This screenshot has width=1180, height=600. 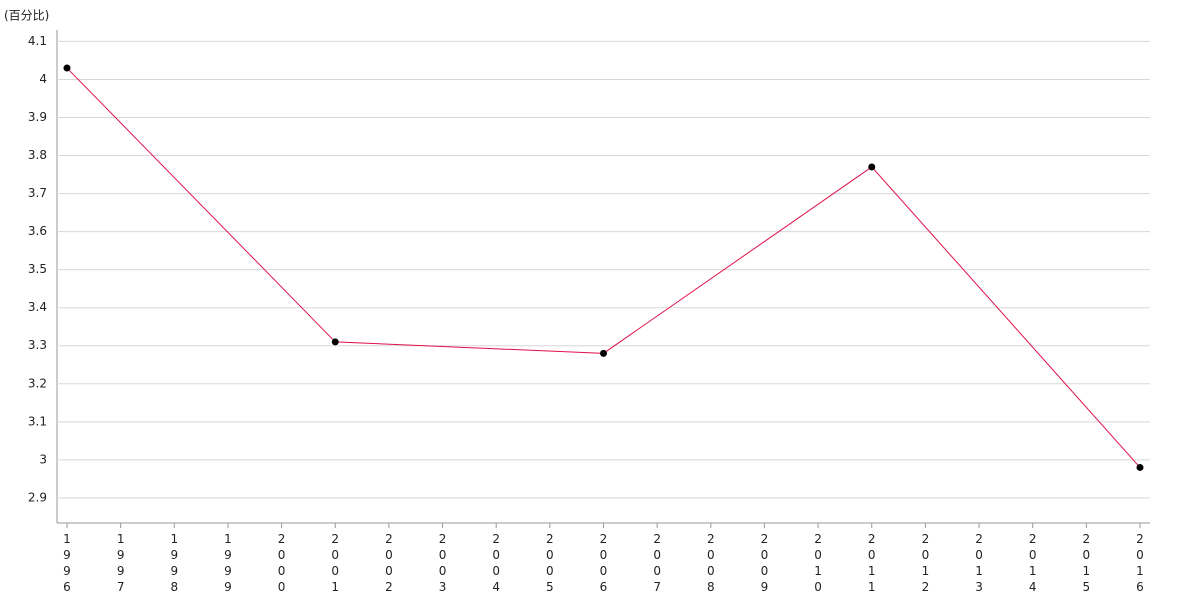 What do you see at coordinates (67, 564) in the screenshot?
I see `x-tick-label: 1996` at bounding box center [67, 564].